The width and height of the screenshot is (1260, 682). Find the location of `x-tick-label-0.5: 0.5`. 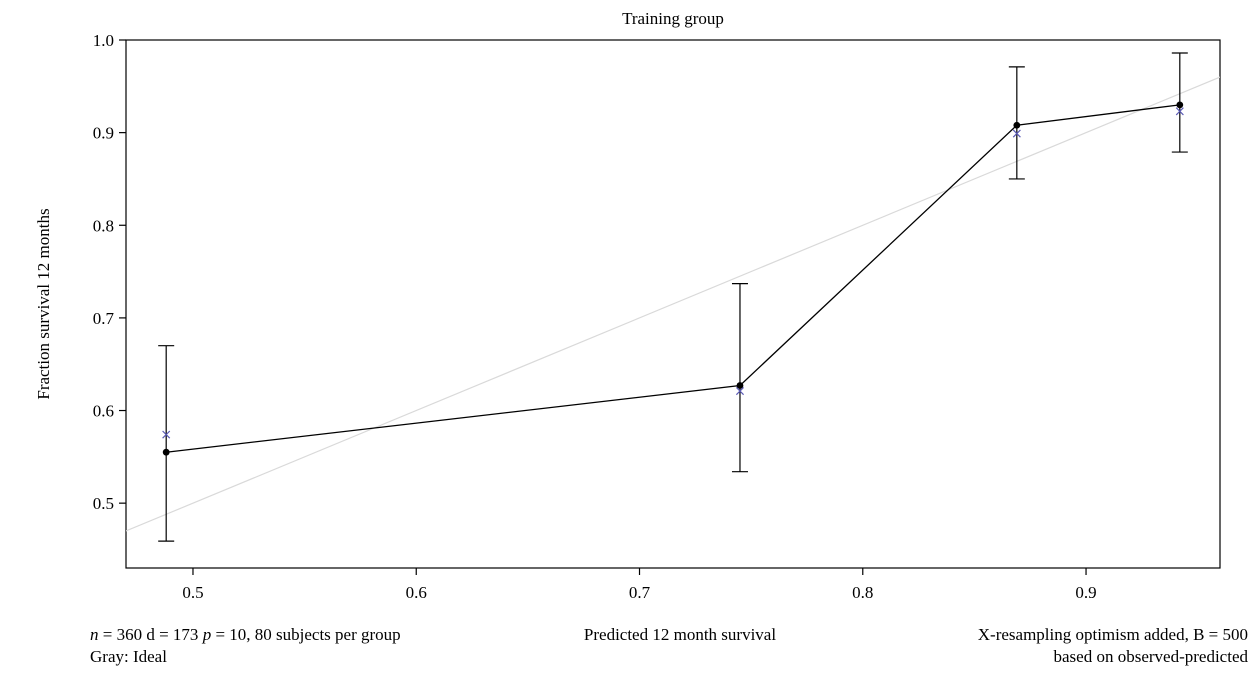

x-tick-label-0.5: 0.5 is located at coordinates (192, 592).